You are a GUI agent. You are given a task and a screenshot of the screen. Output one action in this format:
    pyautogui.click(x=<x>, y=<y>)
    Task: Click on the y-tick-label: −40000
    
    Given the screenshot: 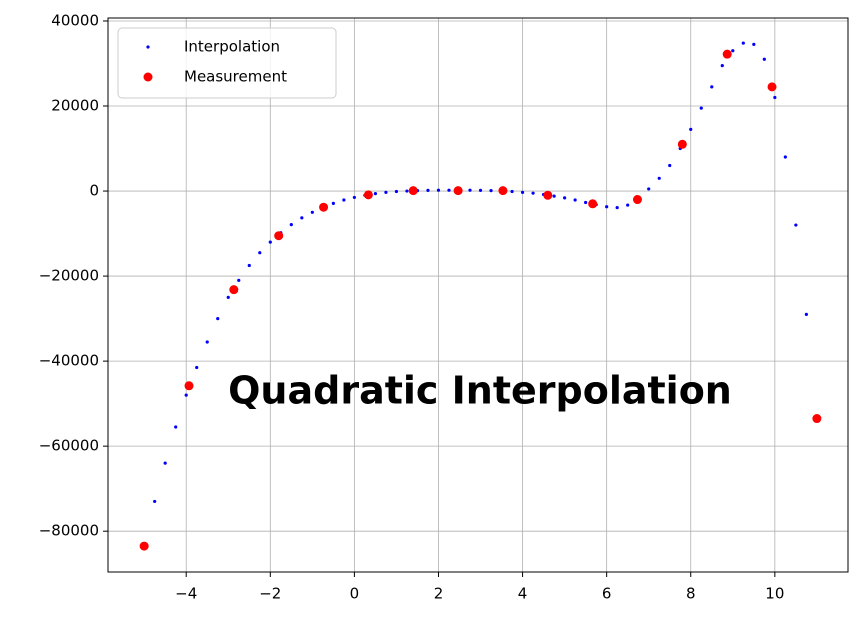 What is the action you would take?
    pyautogui.click(x=69, y=361)
    